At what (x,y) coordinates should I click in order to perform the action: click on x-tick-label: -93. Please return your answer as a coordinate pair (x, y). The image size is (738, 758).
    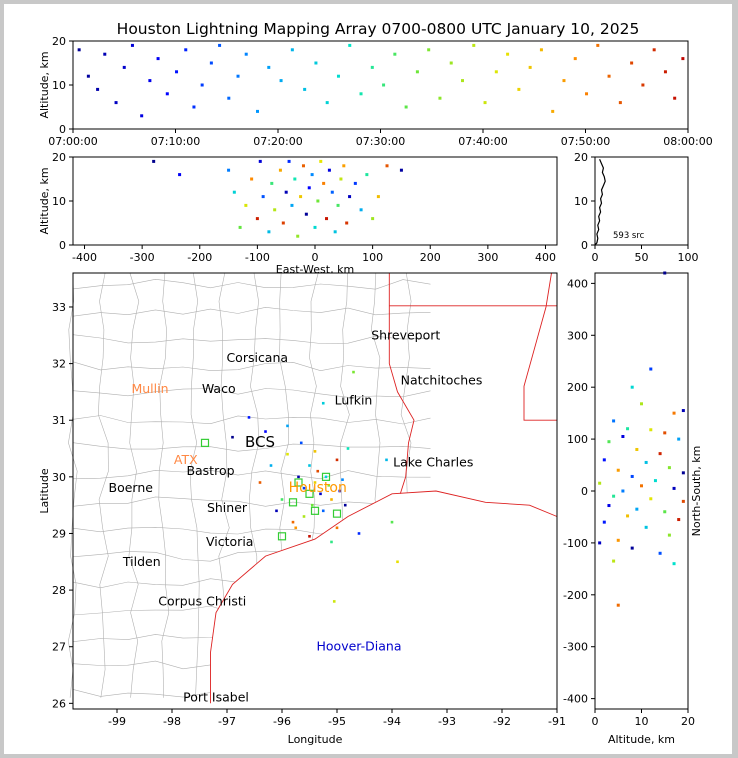
    Looking at the image, I should click on (447, 721).